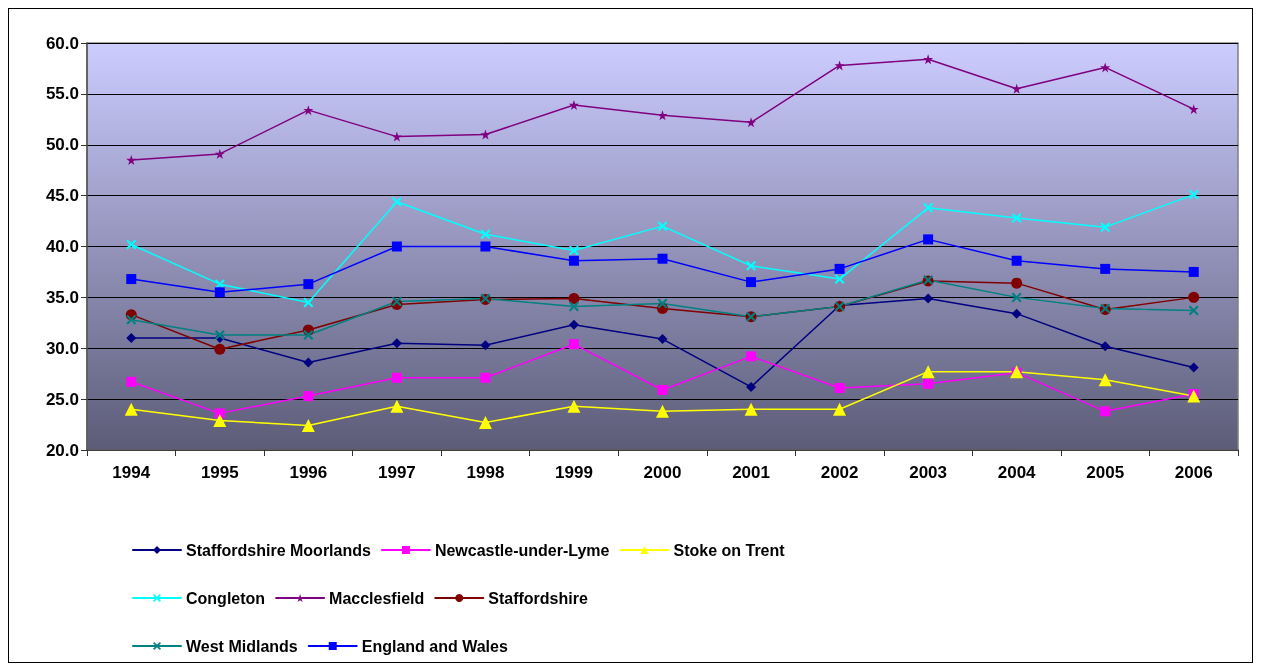  Describe the element at coordinates (131, 472) in the screenshot. I see `x-tick-label: 1994` at that location.